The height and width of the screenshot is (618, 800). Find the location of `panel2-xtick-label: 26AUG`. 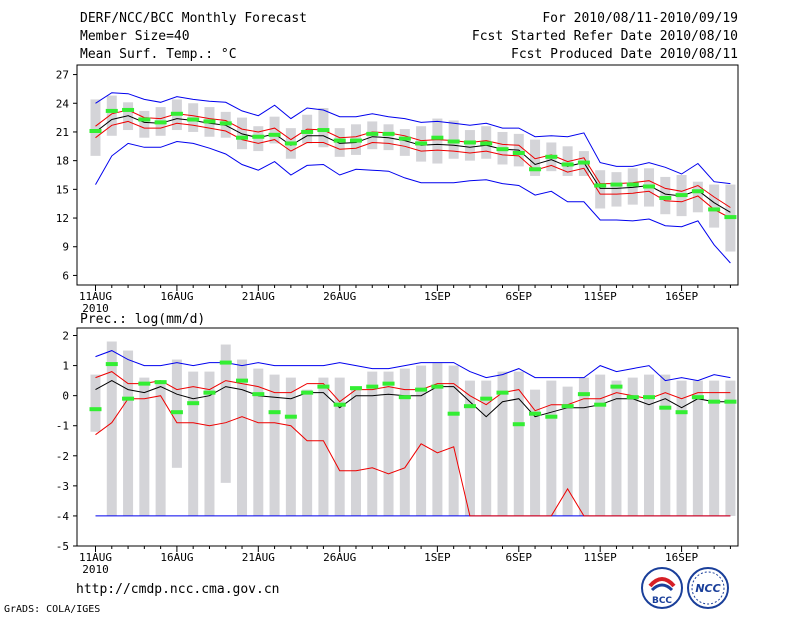

panel2-xtick-label: 26AUG is located at coordinates (339, 557).